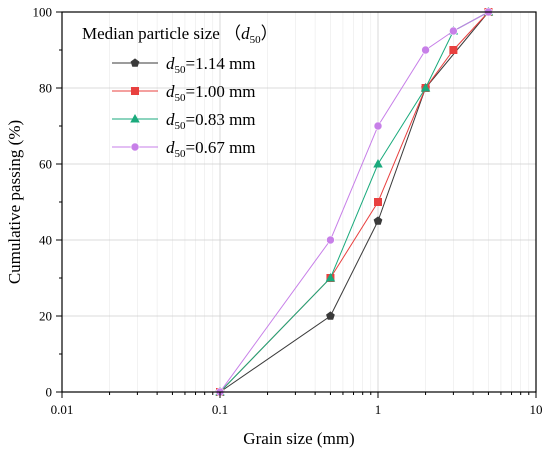 The height and width of the screenshot is (456, 550). Describe the element at coordinates (211, 65) in the screenshot. I see `legend-label: d50=1.14 mm` at that location.